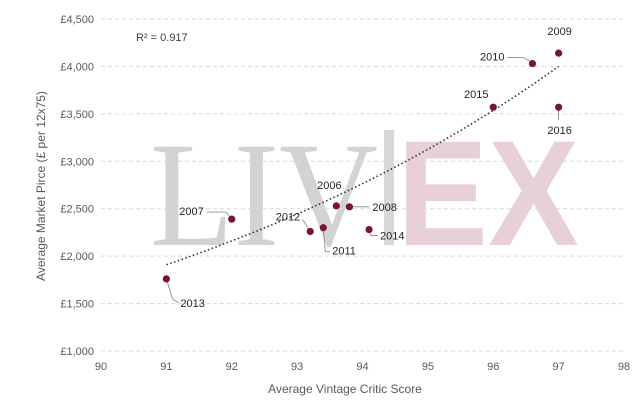 Image resolution: width=637 pixels, height=403 pixels. Describe the element at coordinates (297, 367) in the screenshot. I see `x-tick-label: 93` at that location.